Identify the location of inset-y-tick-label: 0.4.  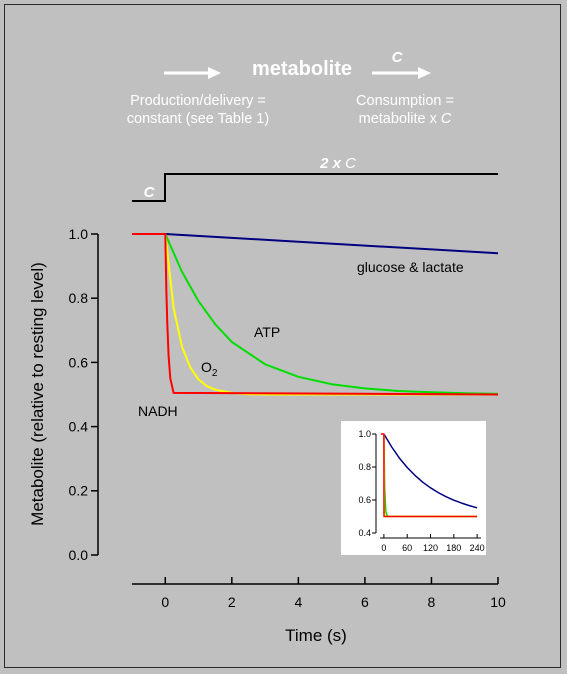
(364, 533).